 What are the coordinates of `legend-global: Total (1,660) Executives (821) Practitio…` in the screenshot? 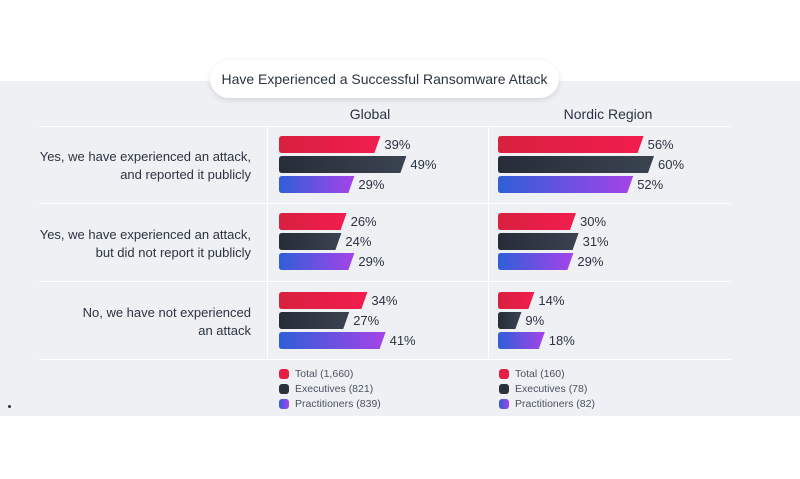 It's located at (330, 388).